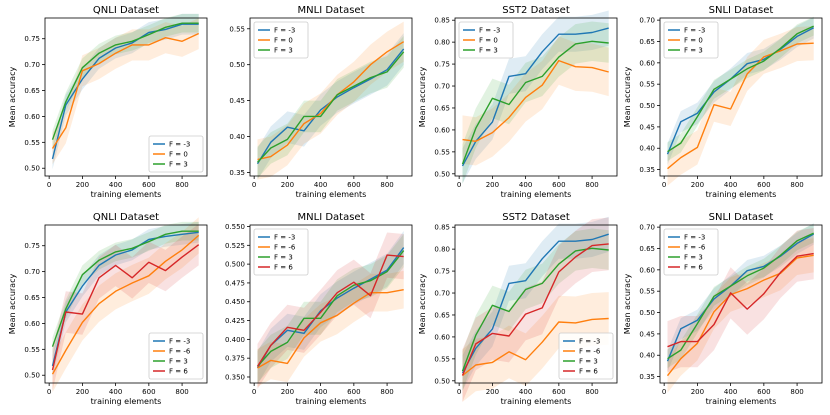 This screenshot has width=830, height=415. I want to click on panel-title: SNLI Dataset, so click(741, 10).